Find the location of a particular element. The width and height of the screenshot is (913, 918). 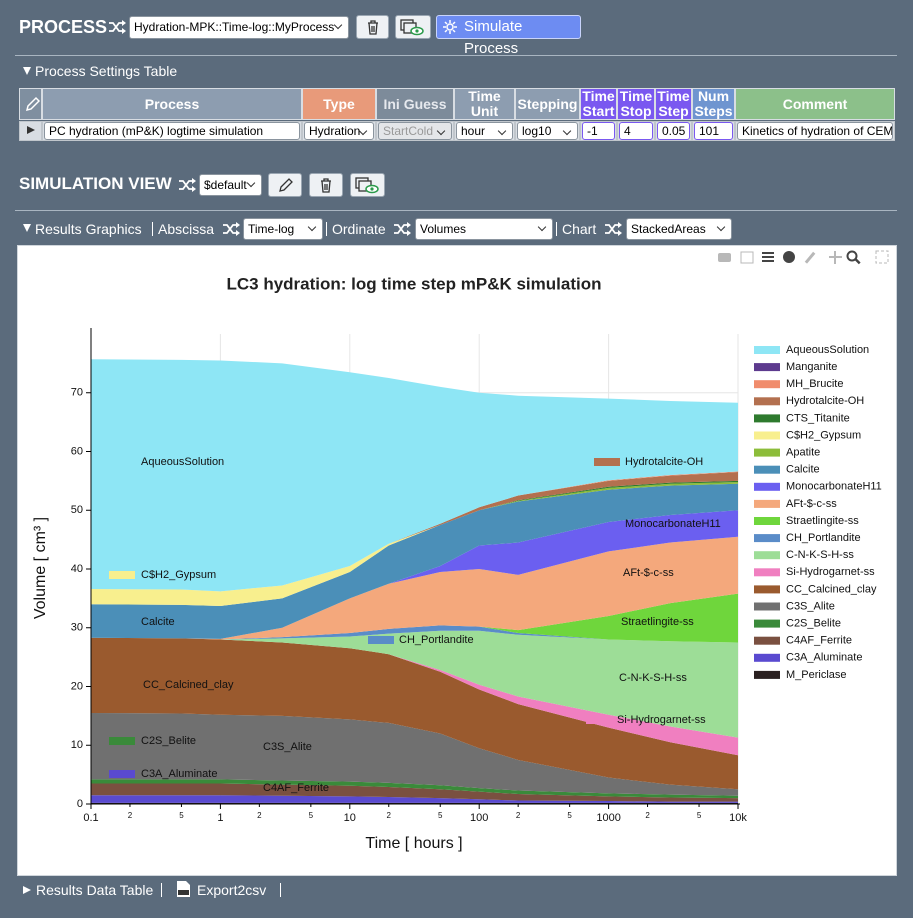

edit-icon is located at coordinates (32, 104).